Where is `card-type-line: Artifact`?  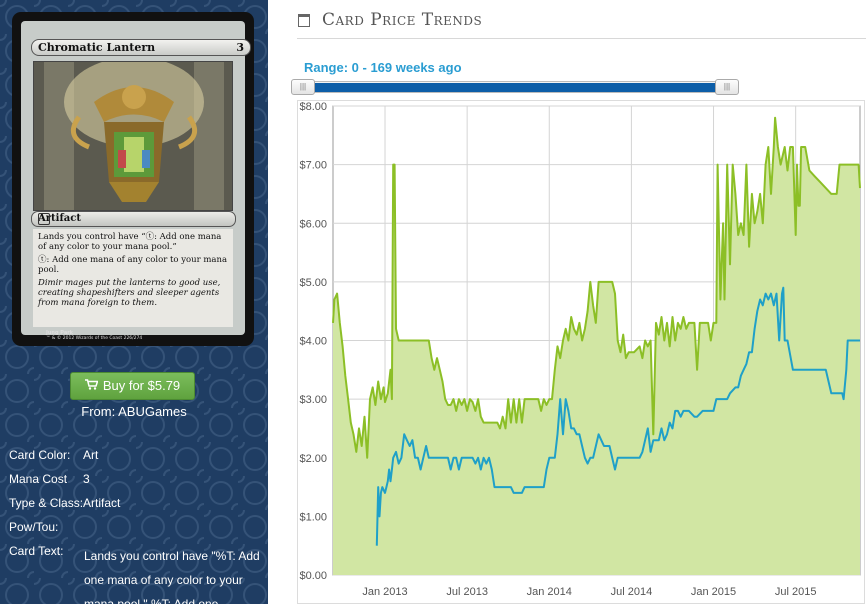
card-type-line: Artifact is located at coordinates (59, 218).